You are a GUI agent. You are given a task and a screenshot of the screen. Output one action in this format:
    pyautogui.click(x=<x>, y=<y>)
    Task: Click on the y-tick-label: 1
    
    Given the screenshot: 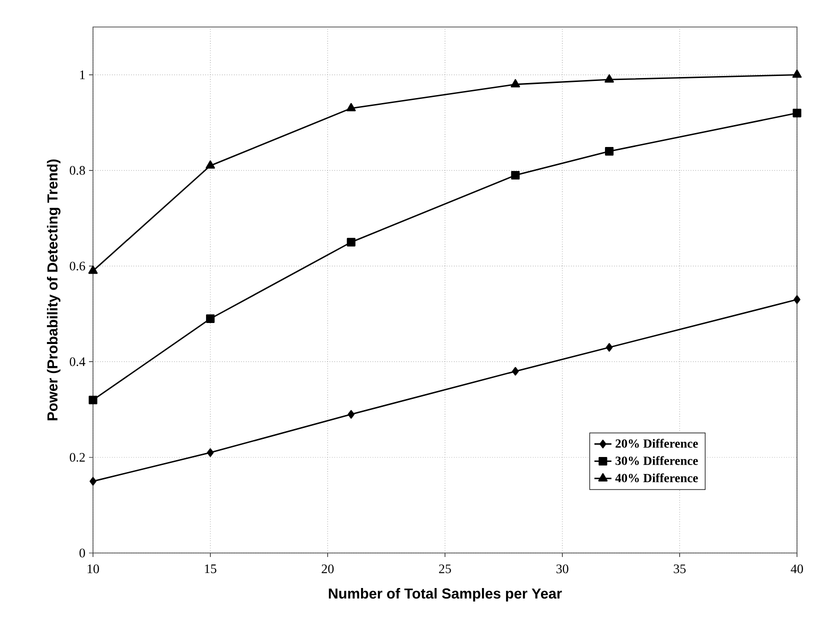 What is the action you would take?
    pyautogui.click(x=82, y=75)
    